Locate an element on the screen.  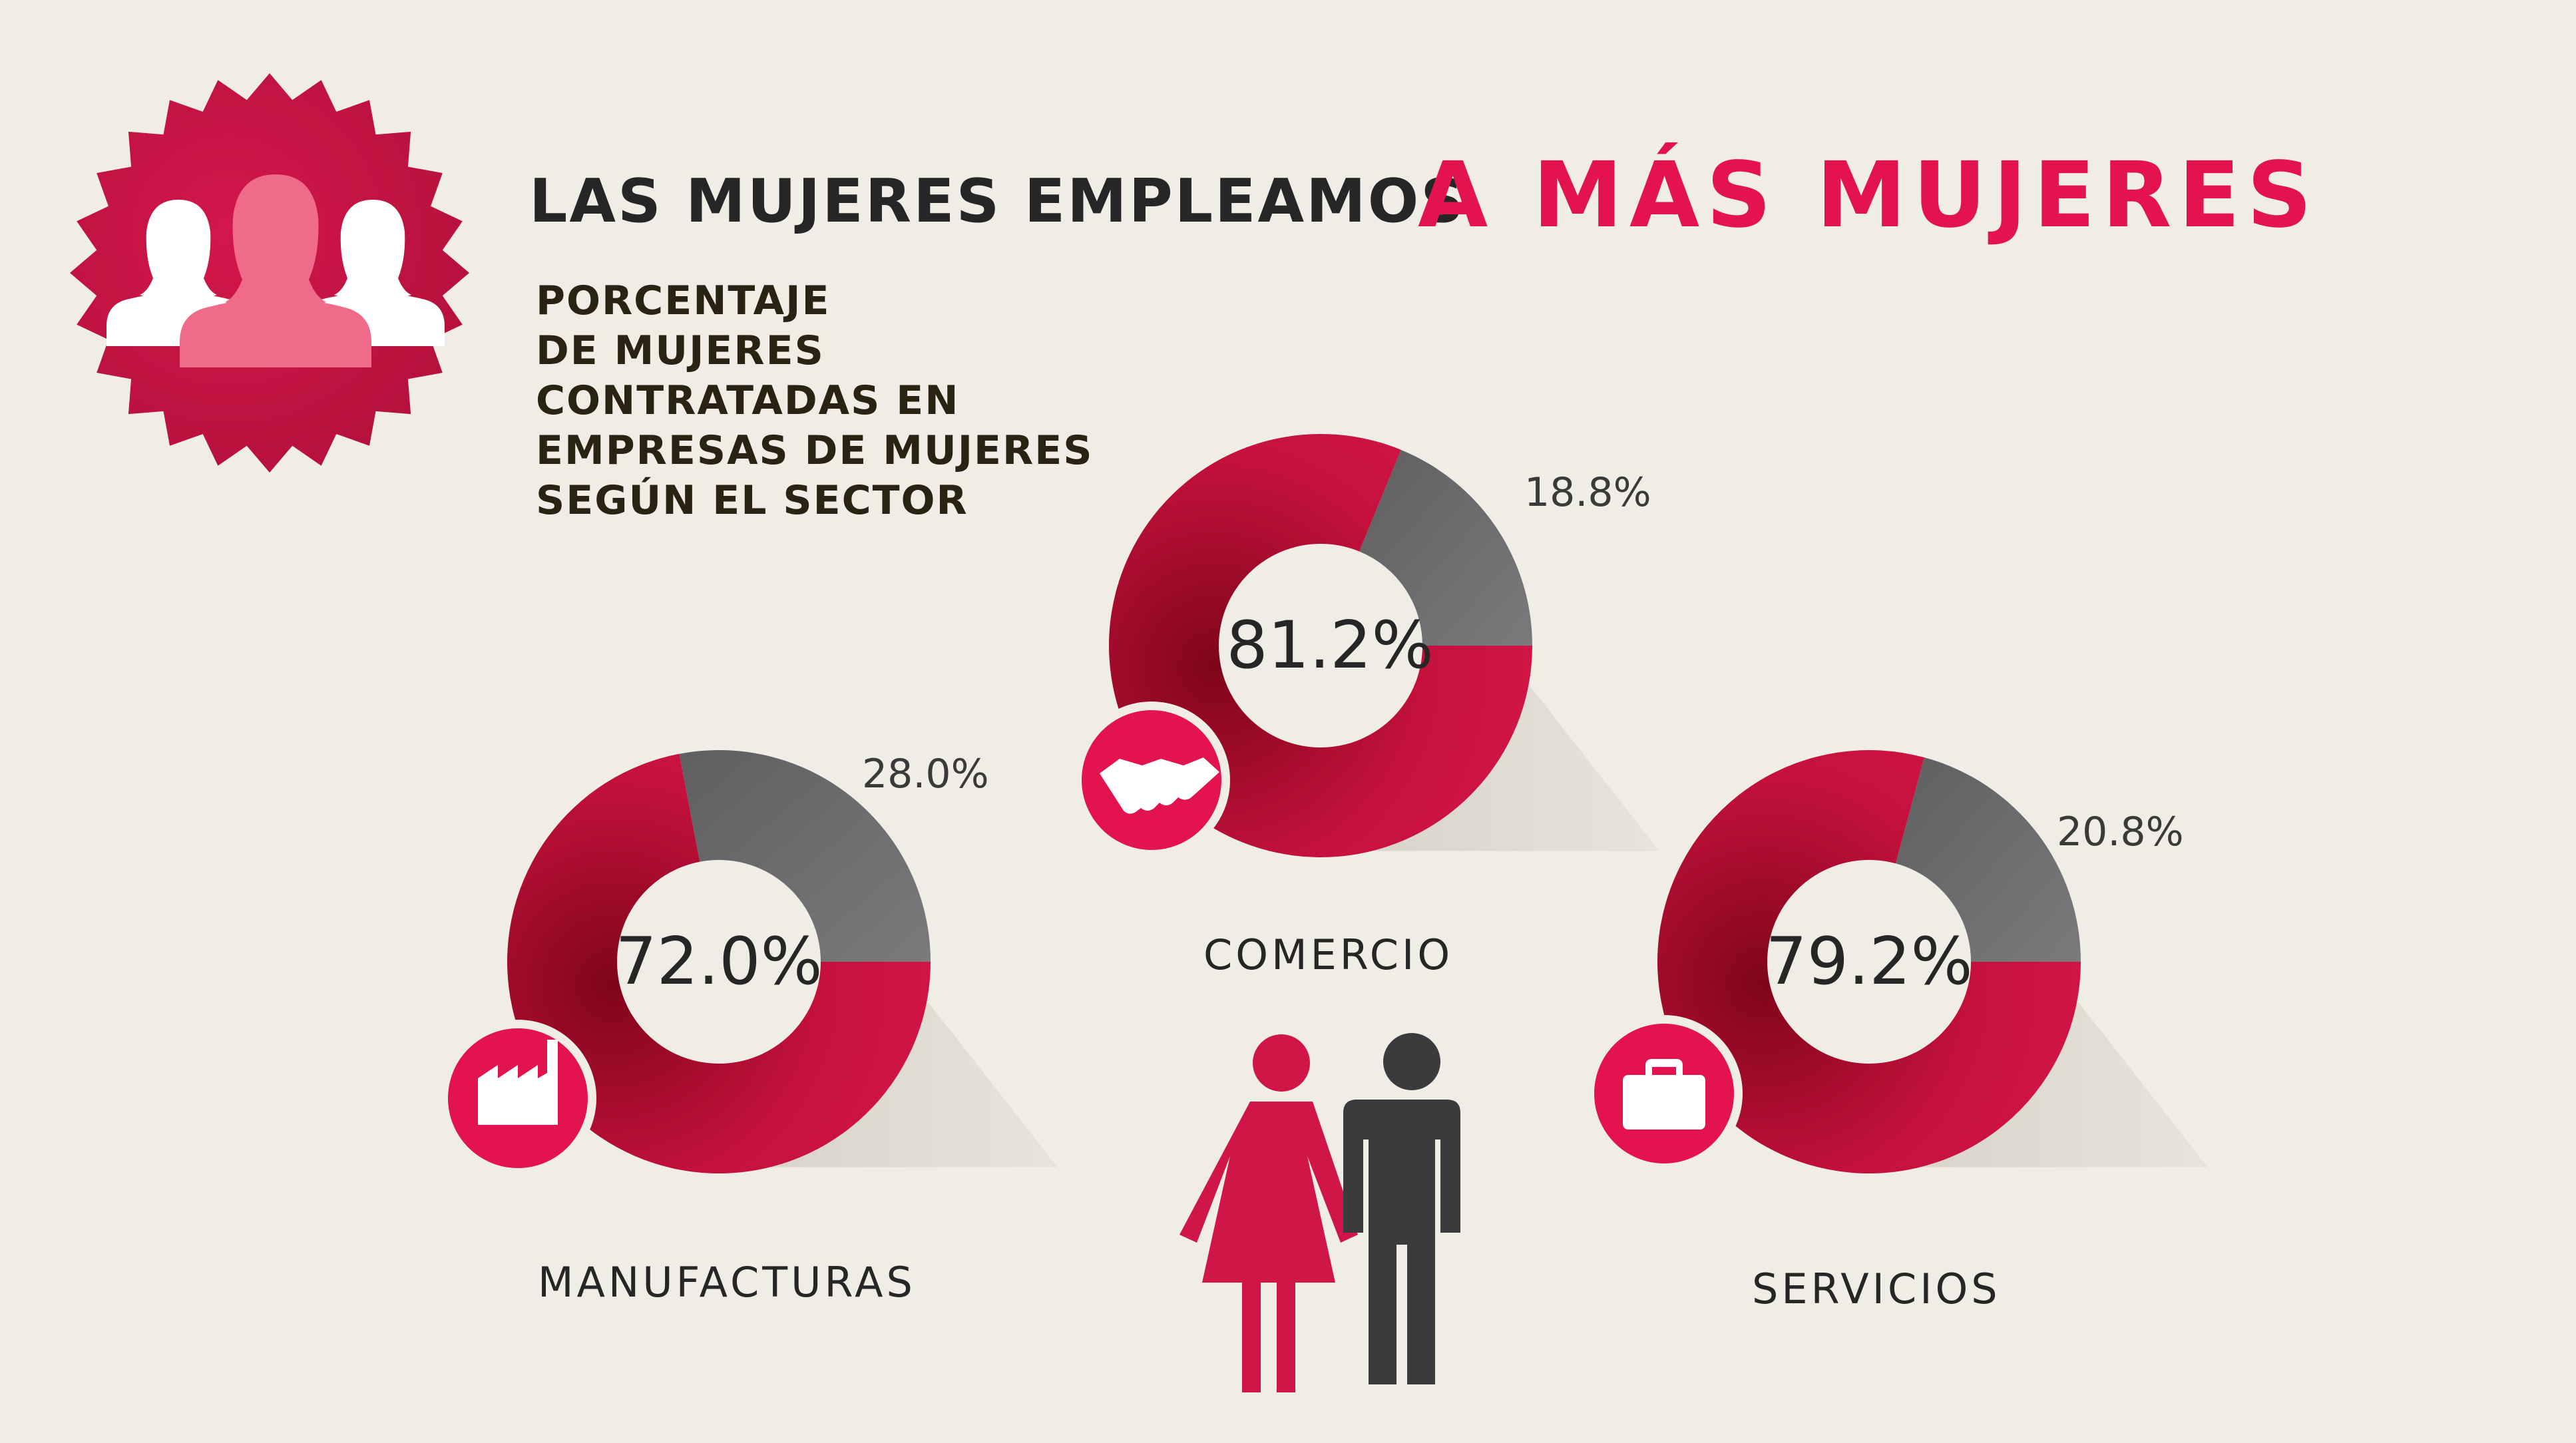
briefcase-body is located at coordinates (1664, 1102).